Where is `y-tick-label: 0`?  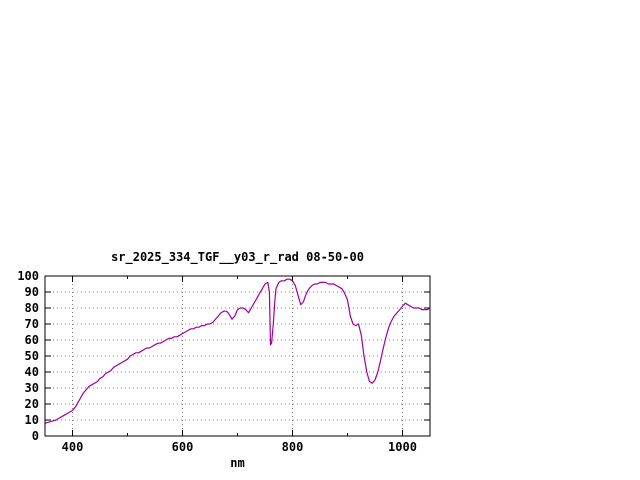
y-tick-label: 0 is located at coordinates (35, 436).